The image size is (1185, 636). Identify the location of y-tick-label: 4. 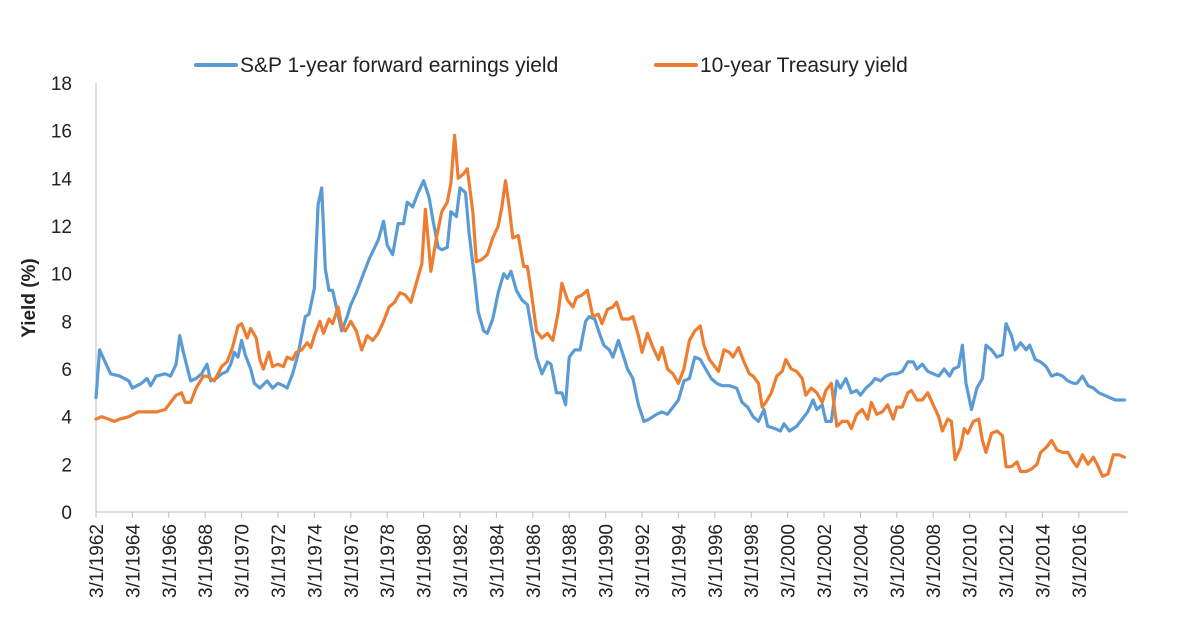
(66, 418).